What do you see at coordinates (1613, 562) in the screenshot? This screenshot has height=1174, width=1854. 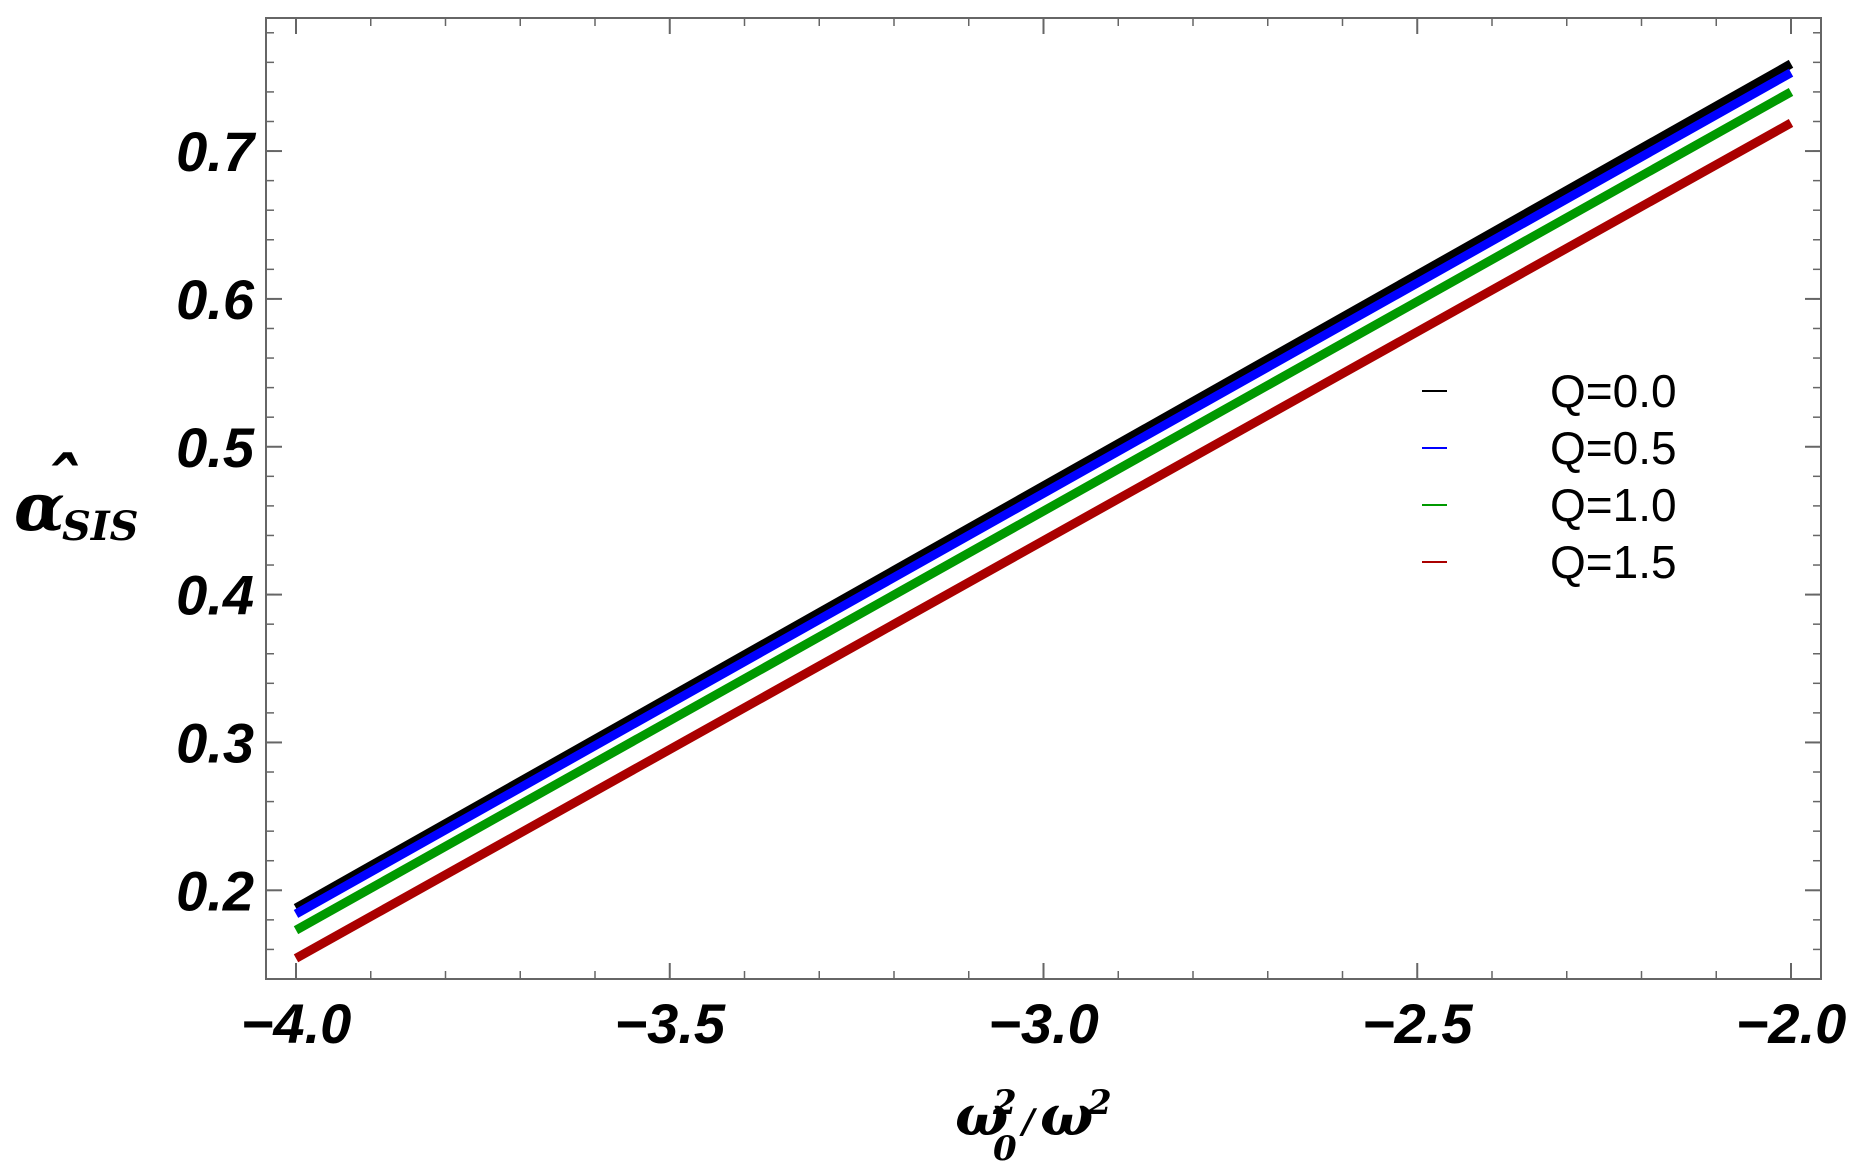 I see `legend-label: Q=1.5` at bounding box center [1613, 562].